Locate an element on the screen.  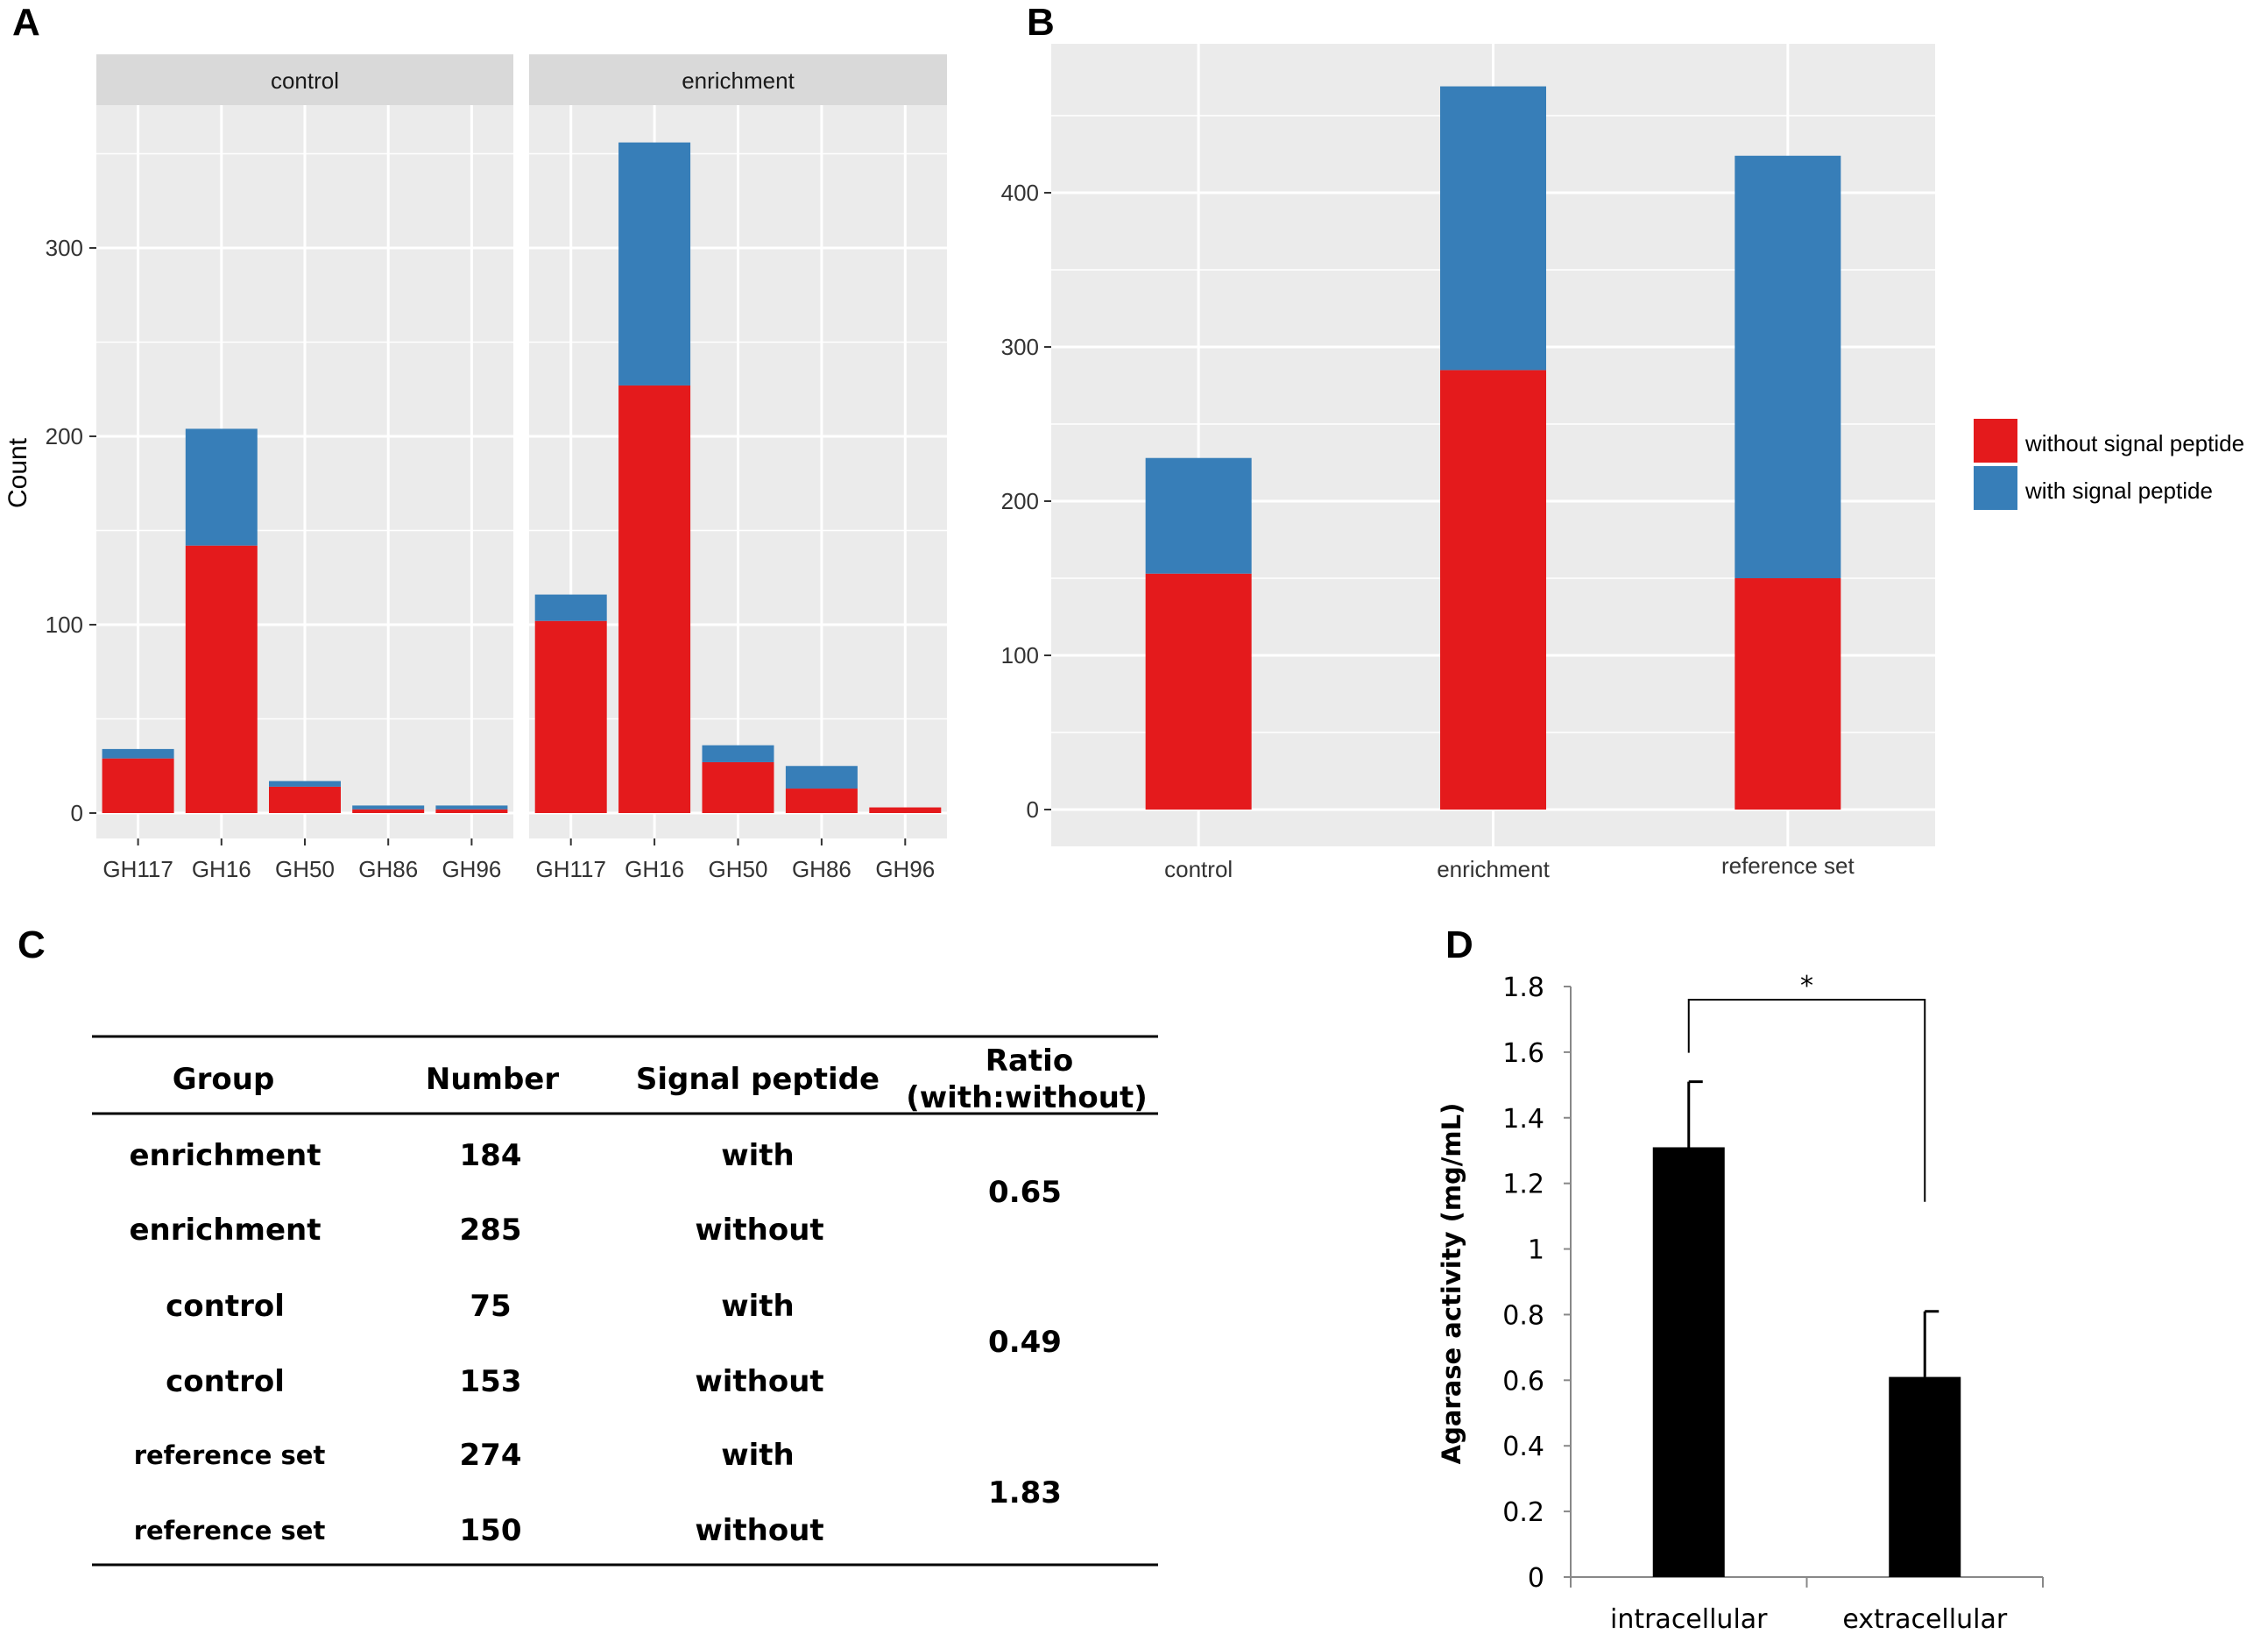
y-tick-label: 400 is located at coordinates (1020, 193).